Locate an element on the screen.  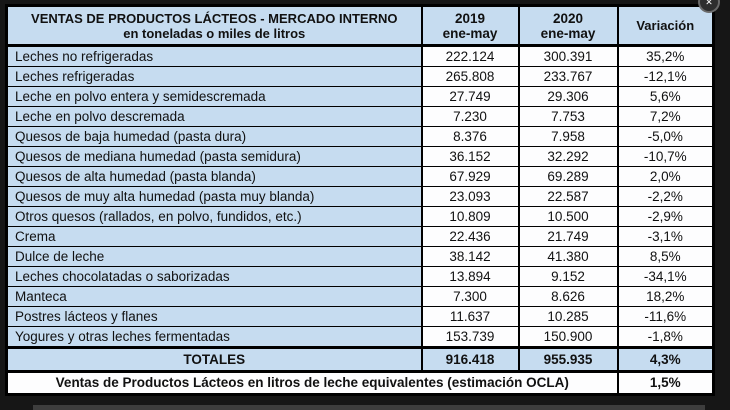
value-2019-cell: 7.300 is located at coordinates (470, 296).